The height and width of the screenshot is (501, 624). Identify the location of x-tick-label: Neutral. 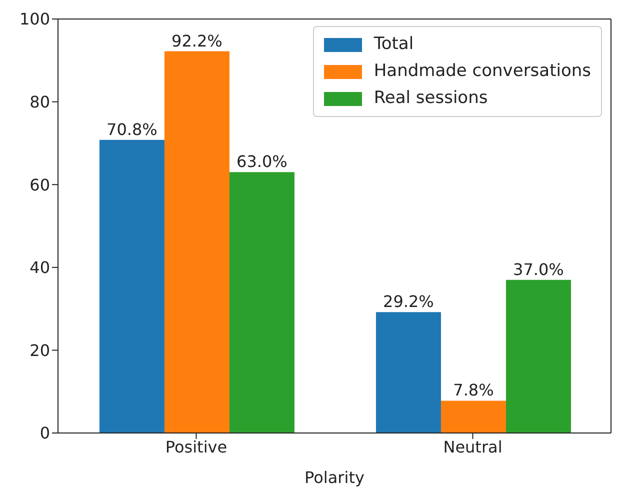
(472, 446).